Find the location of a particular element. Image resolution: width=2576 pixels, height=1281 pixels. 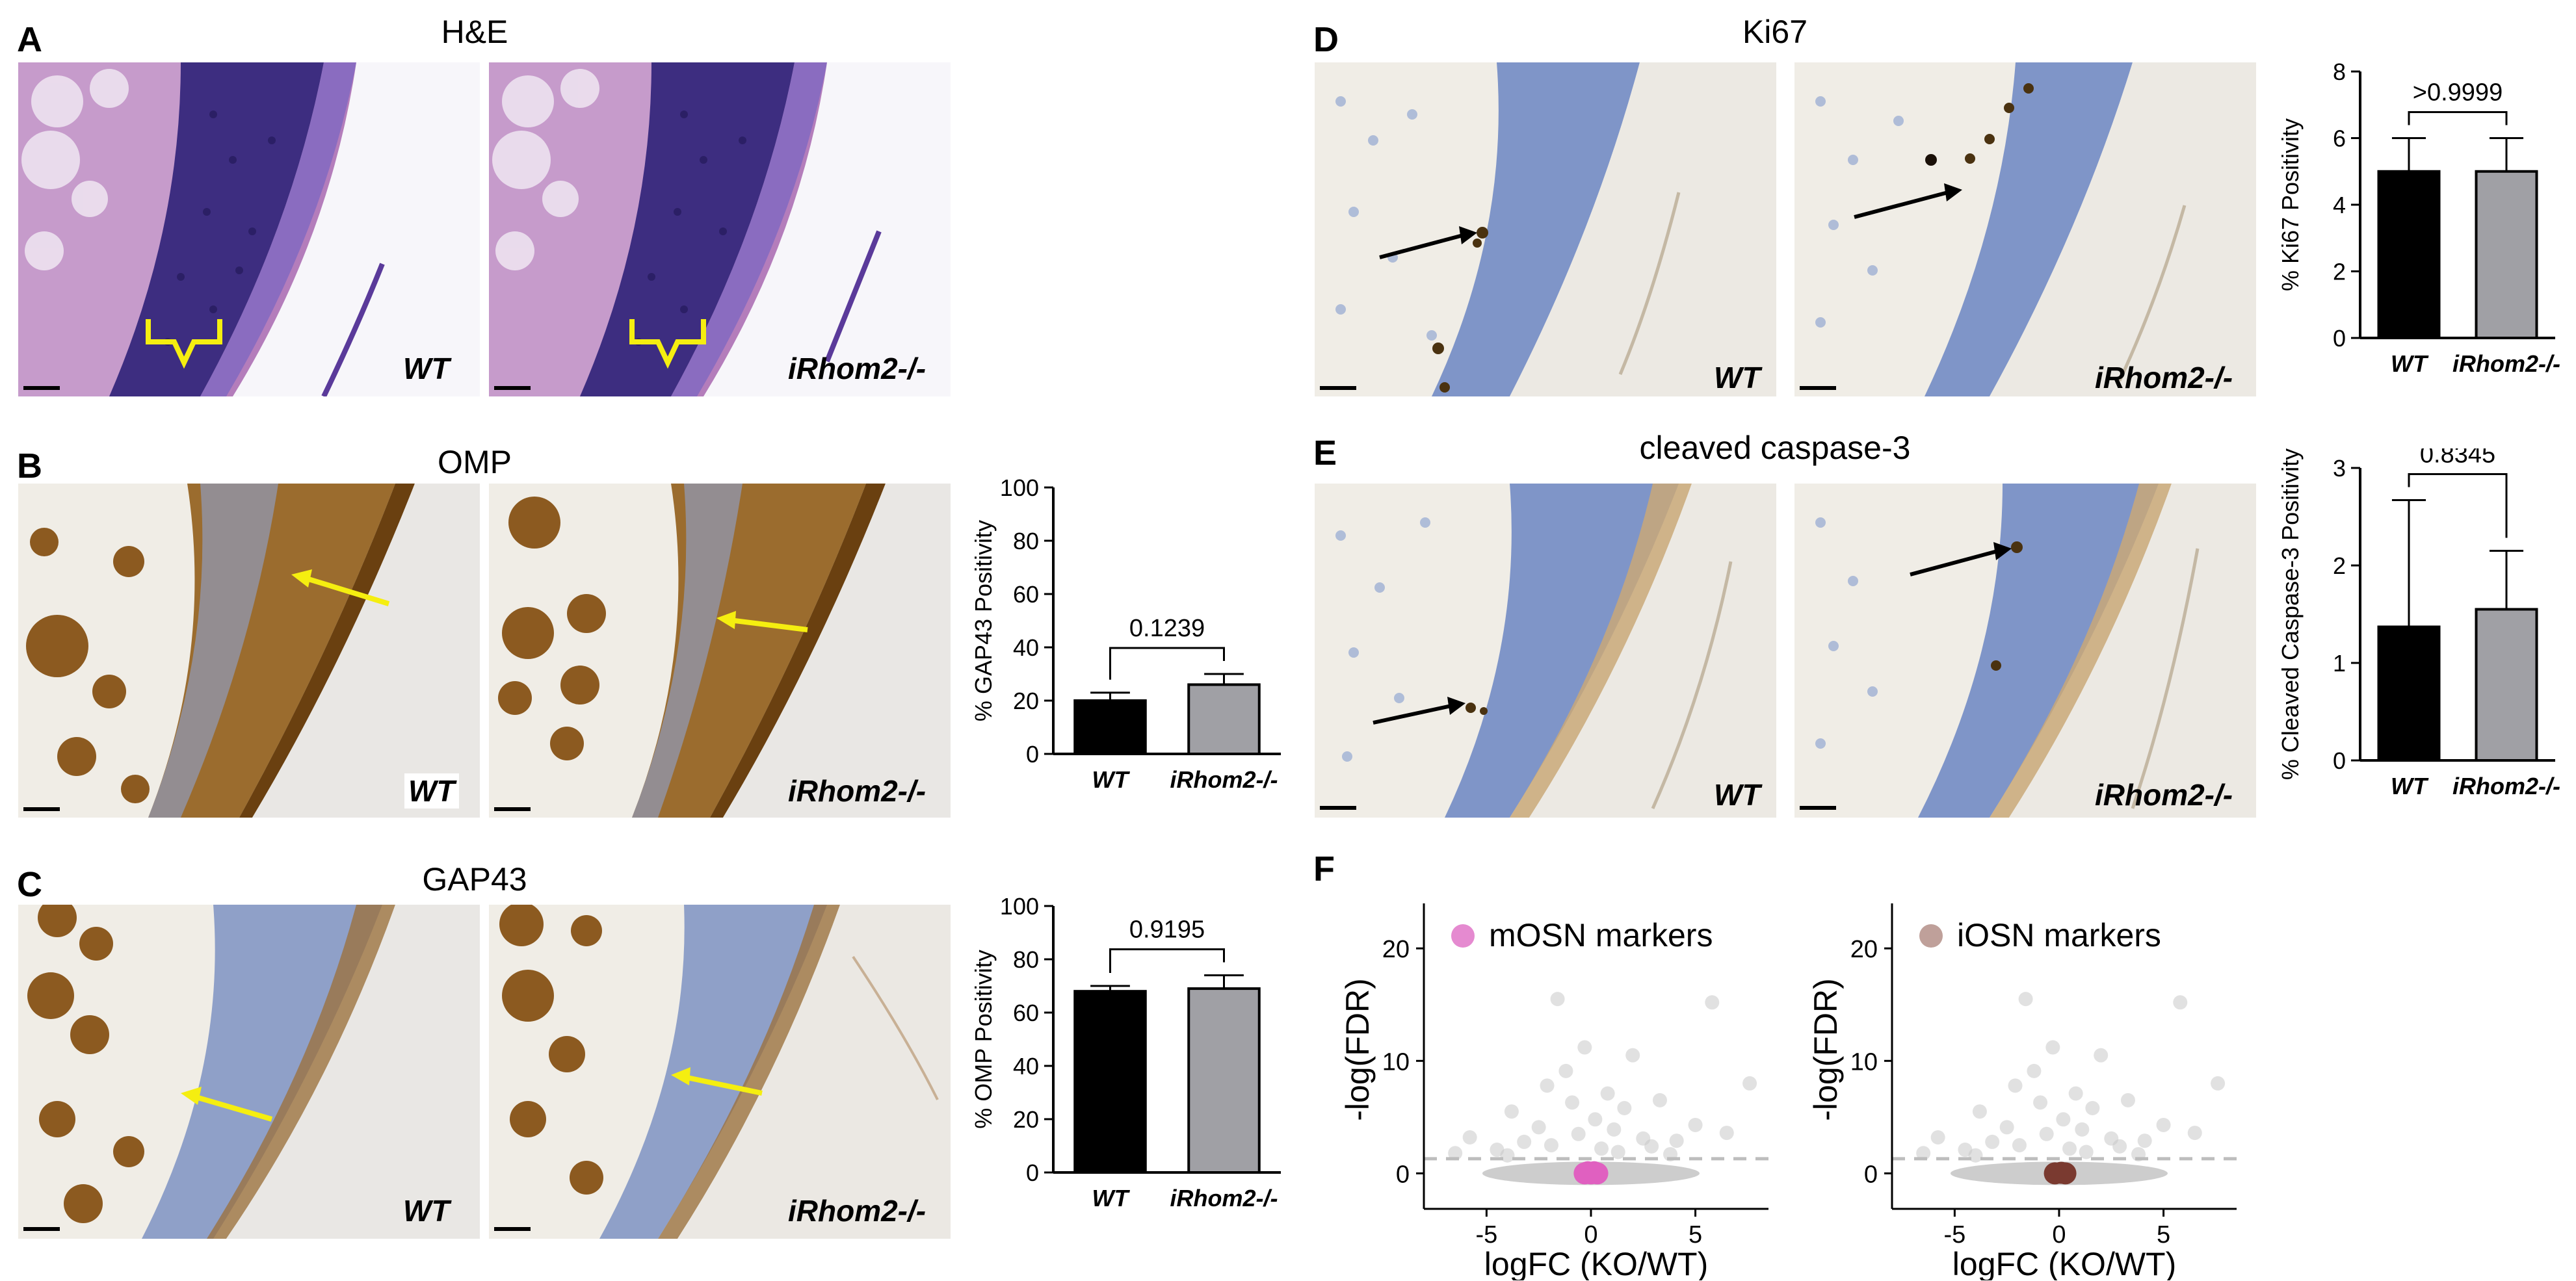

ki67-image-wt is located at coordinates (1545, 229).